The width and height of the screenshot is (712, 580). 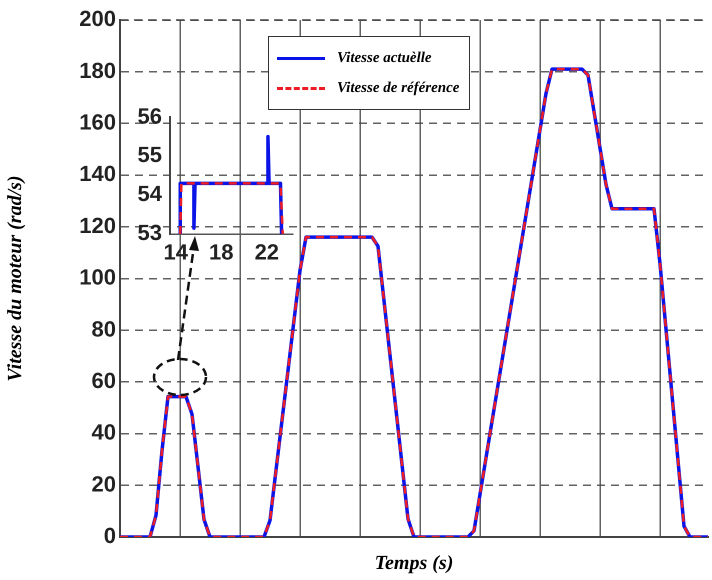 I want to click on y-tick-label: 180, so click(x=97, y=70).